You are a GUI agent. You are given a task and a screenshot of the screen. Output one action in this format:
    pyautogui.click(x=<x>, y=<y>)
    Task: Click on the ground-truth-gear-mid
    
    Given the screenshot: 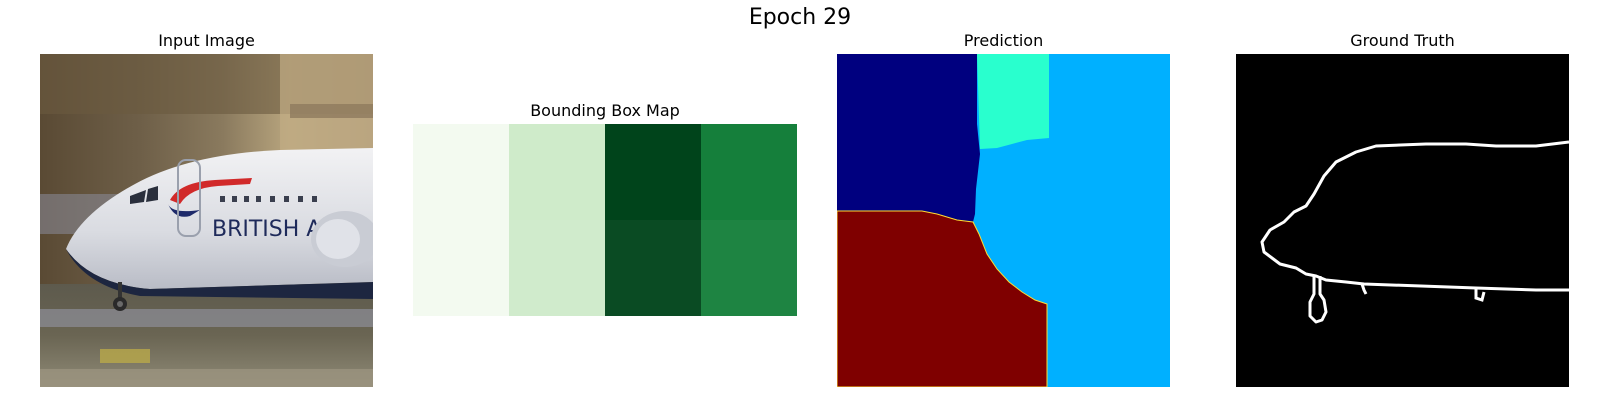 What is the action you would take?
    pyautogui.click(x=1364, y=289)
    